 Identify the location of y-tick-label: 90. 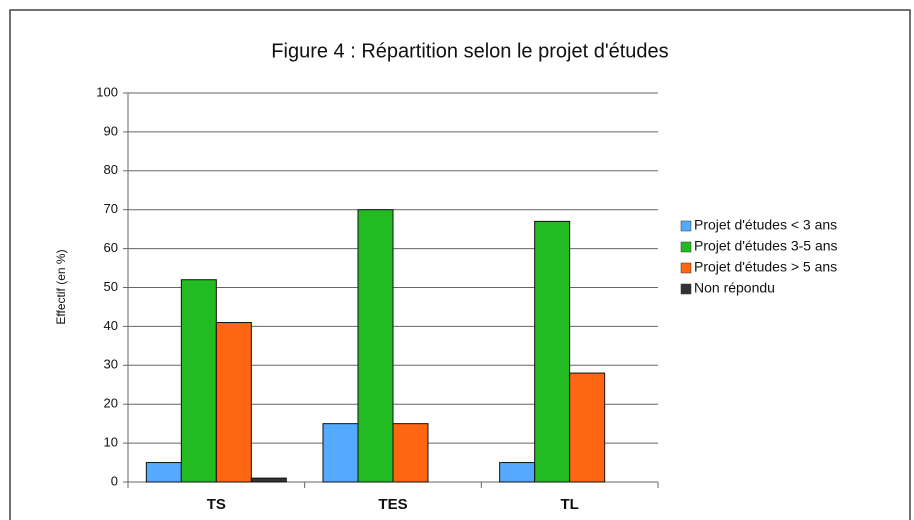
(111, 130).